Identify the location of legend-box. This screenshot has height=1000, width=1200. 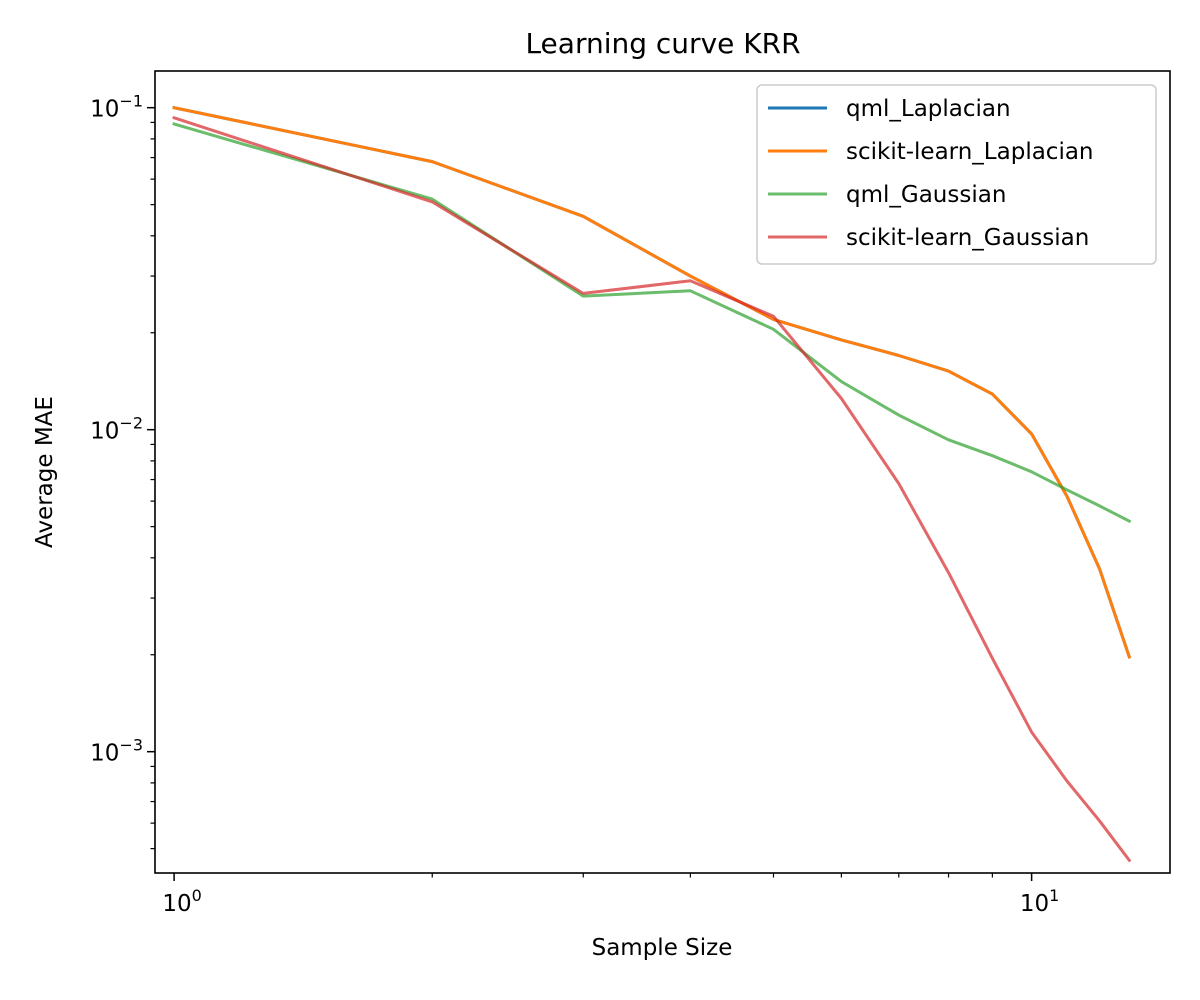
(956, 174).